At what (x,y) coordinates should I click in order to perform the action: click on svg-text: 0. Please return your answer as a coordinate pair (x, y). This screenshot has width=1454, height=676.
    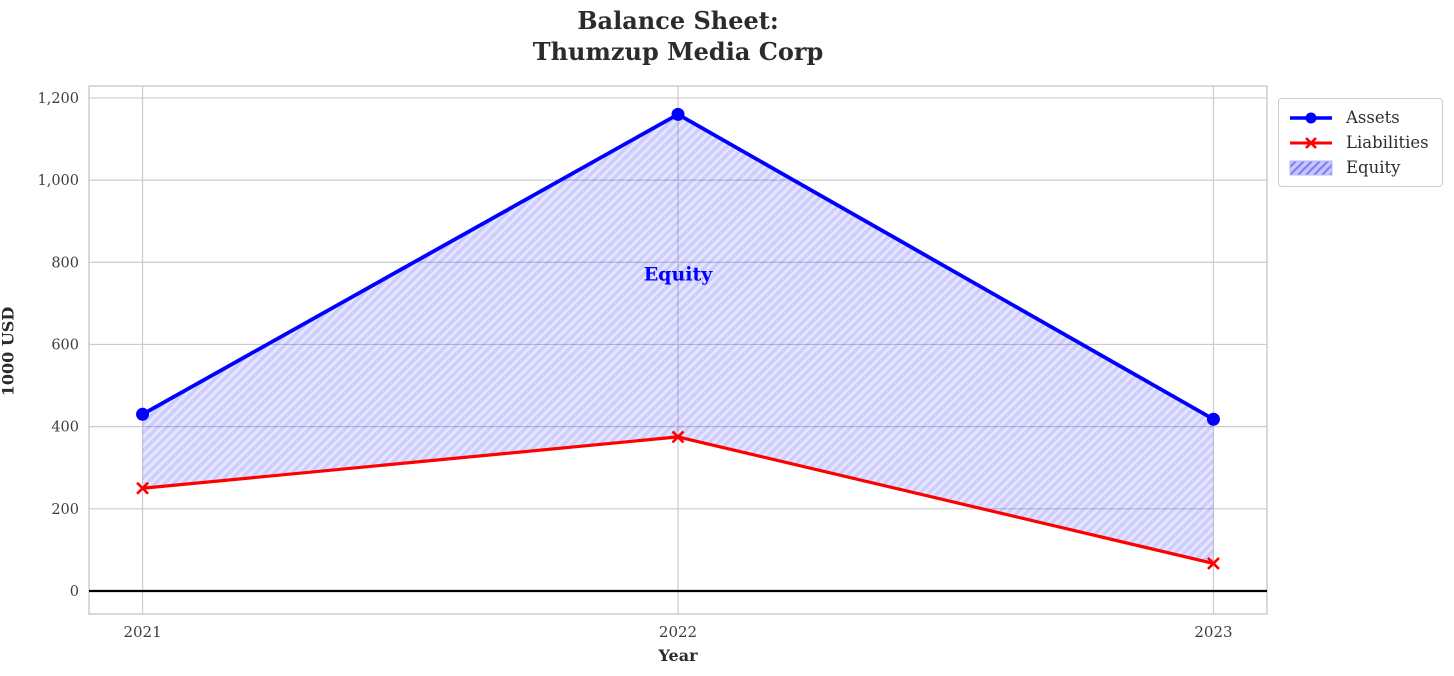
    Looking at the image, I should click on (74, 592).